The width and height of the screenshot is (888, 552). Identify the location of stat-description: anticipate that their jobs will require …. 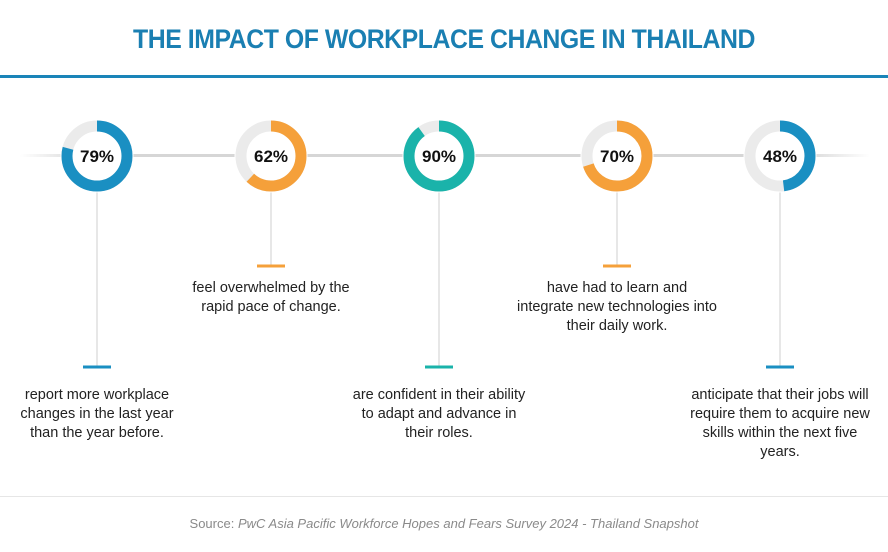
(780, 423).